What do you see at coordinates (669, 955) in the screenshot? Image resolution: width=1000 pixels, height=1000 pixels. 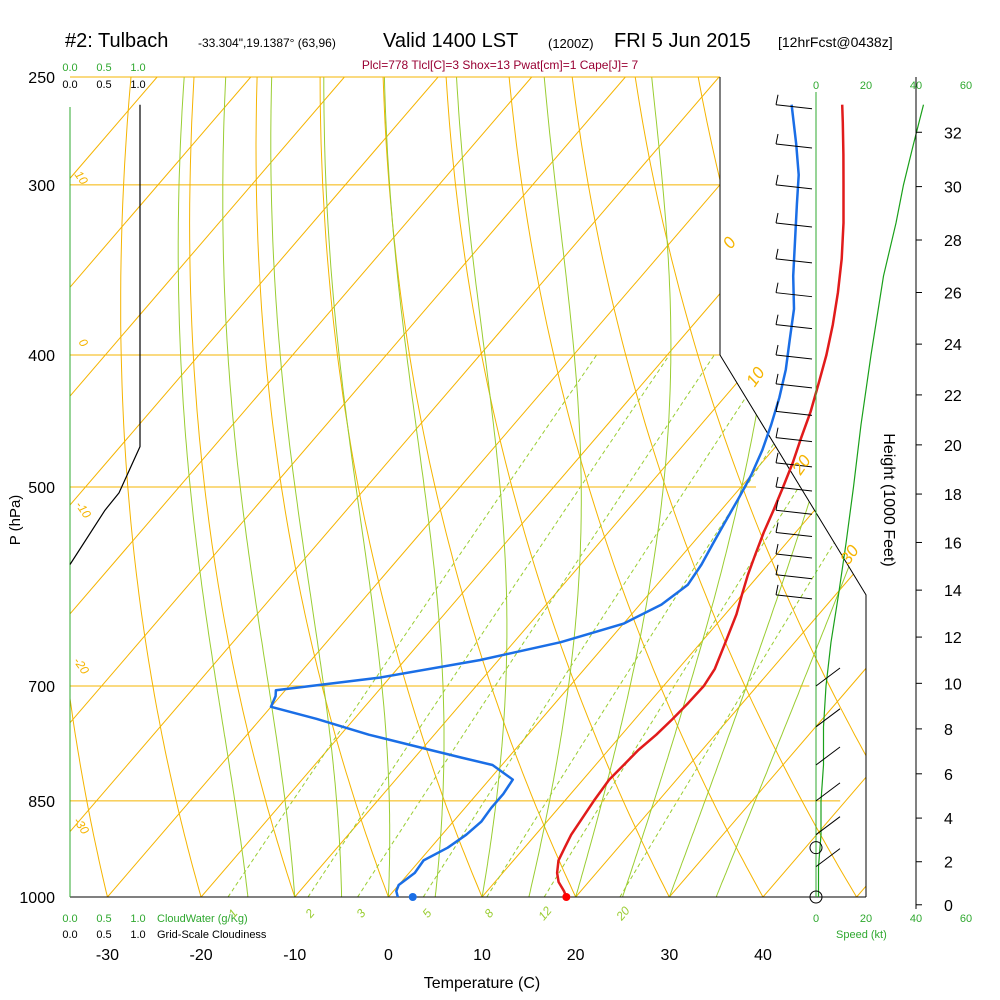 I see `x-tick-label: 30` at bounding box center [669, 955].